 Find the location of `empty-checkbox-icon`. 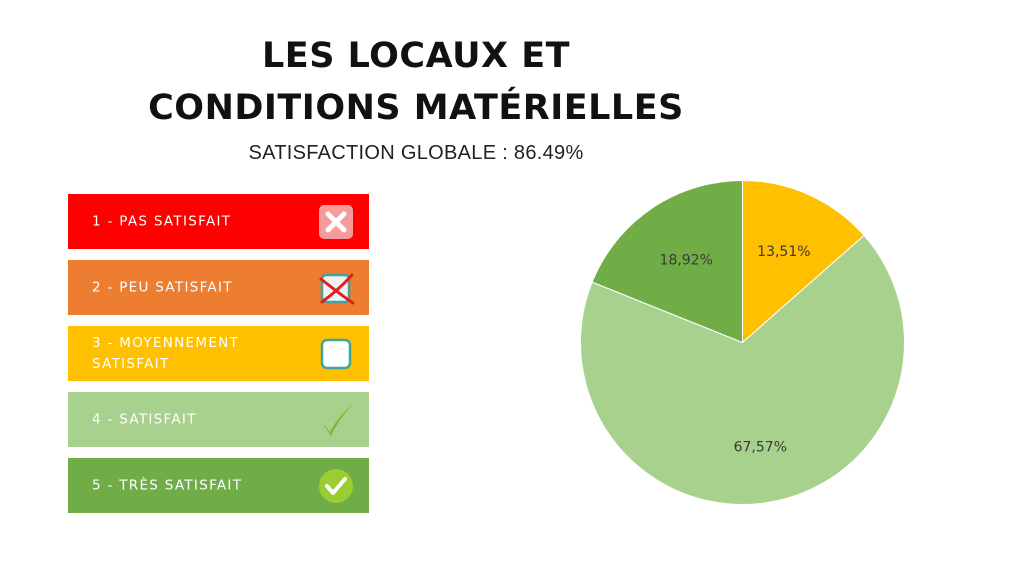

empty-checkbox-icon is located at coordinates (336, 354).